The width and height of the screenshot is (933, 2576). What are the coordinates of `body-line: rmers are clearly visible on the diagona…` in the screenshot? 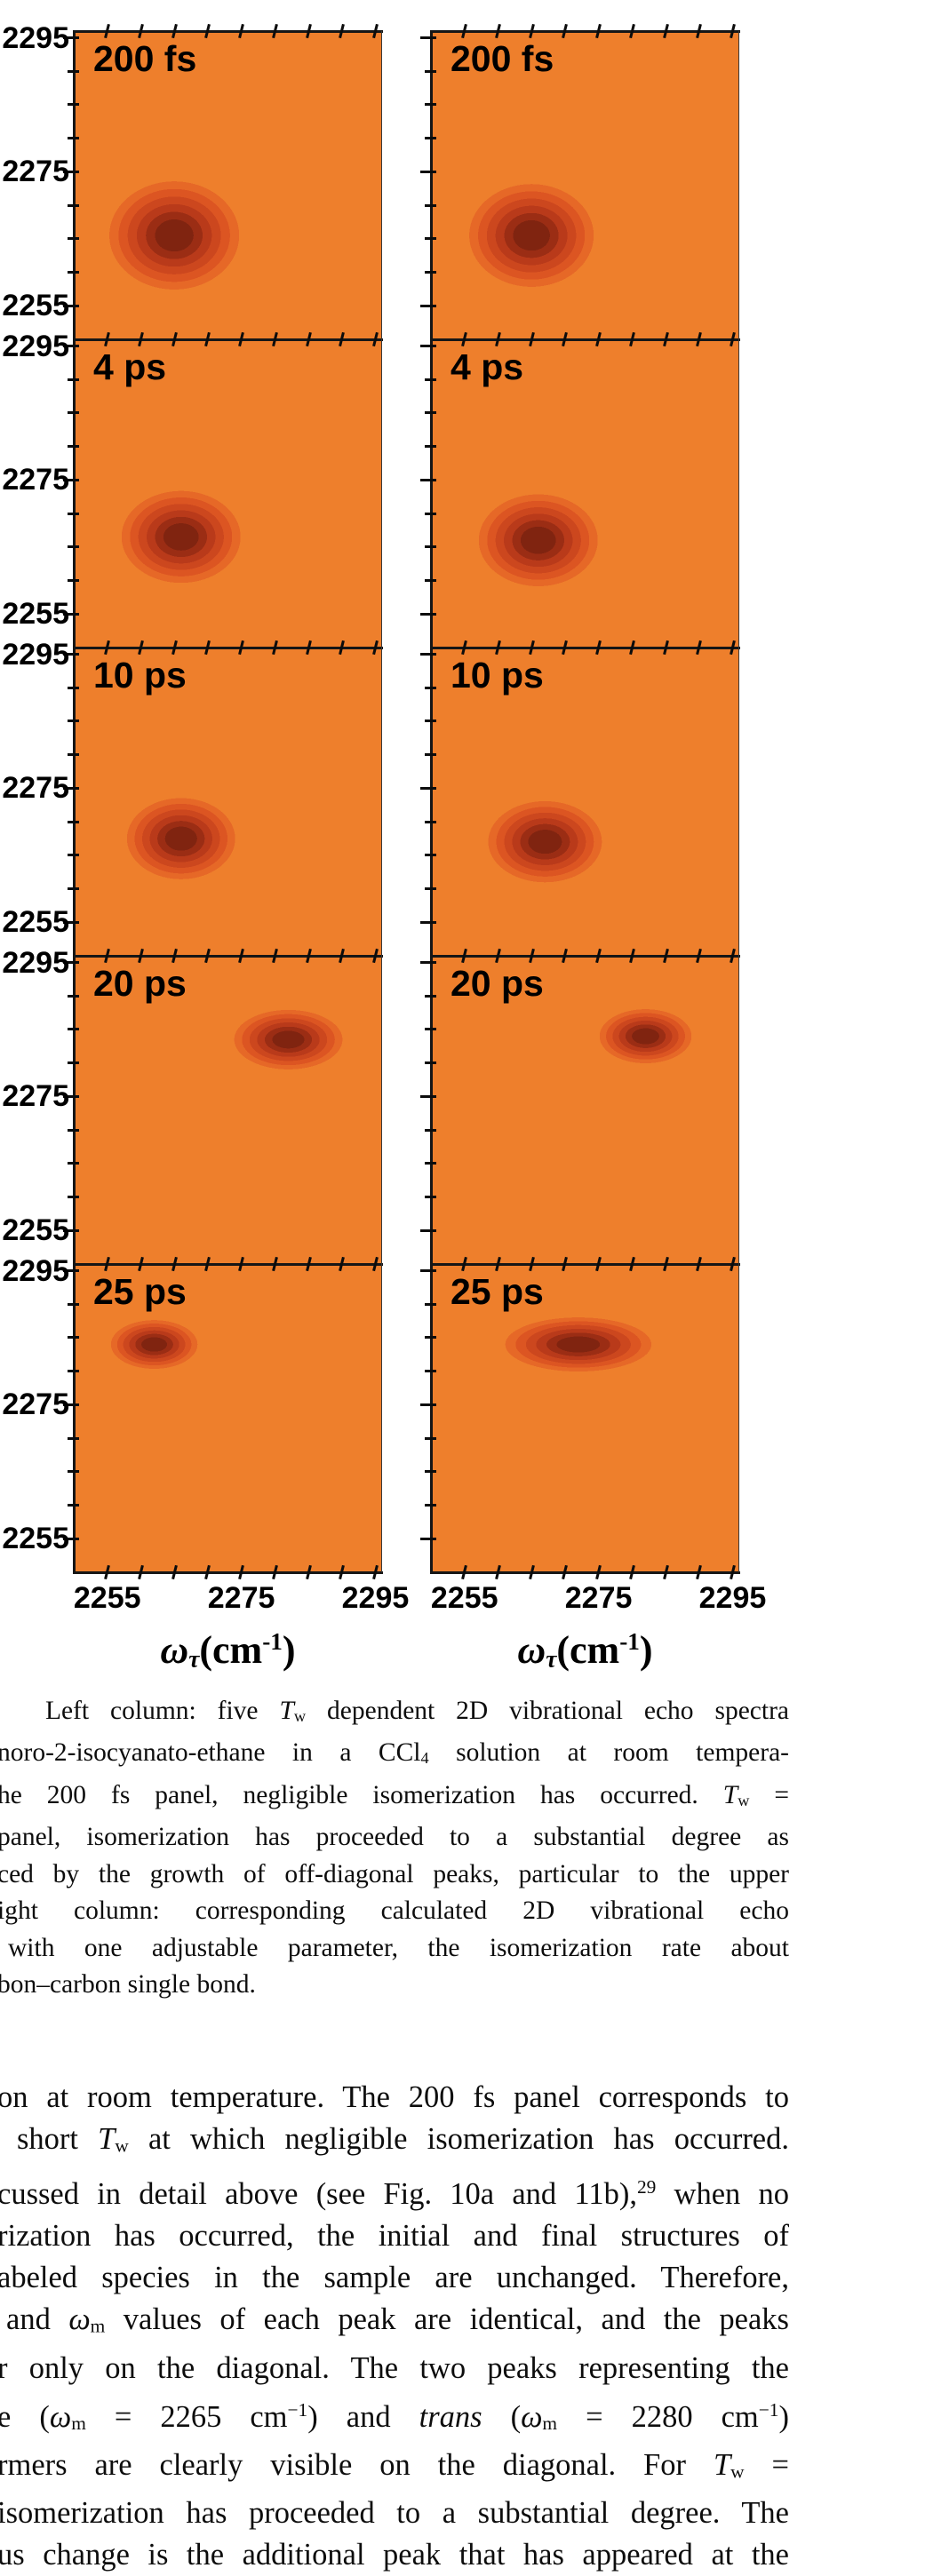 It's located at (394, 2465).